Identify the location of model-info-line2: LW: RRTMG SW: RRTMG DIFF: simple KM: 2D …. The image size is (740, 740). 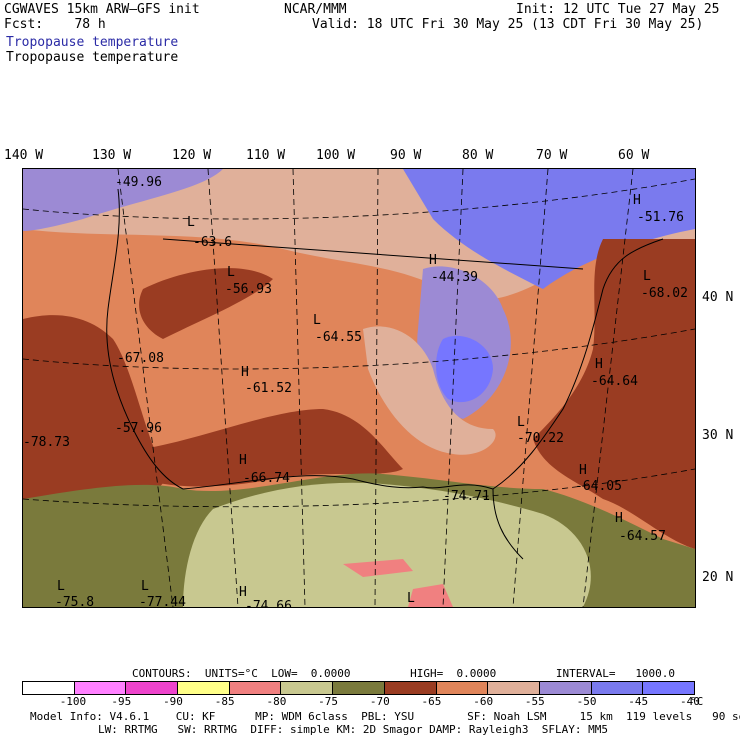
(353, 729).